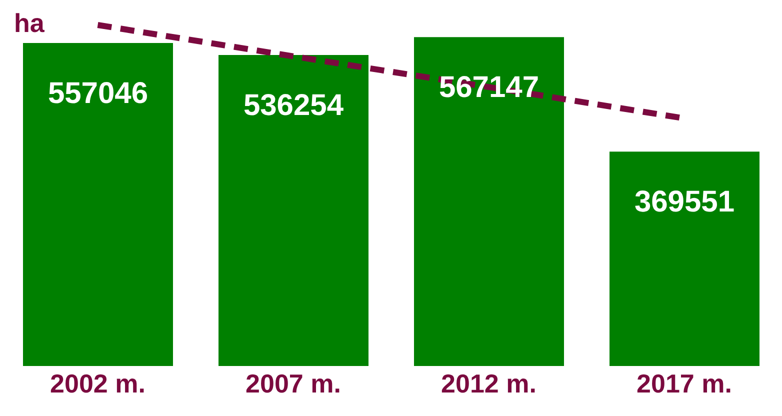 The height and width of the screenshot is (416, 782). I want to click on data-label: 557046, so click(98, 93).